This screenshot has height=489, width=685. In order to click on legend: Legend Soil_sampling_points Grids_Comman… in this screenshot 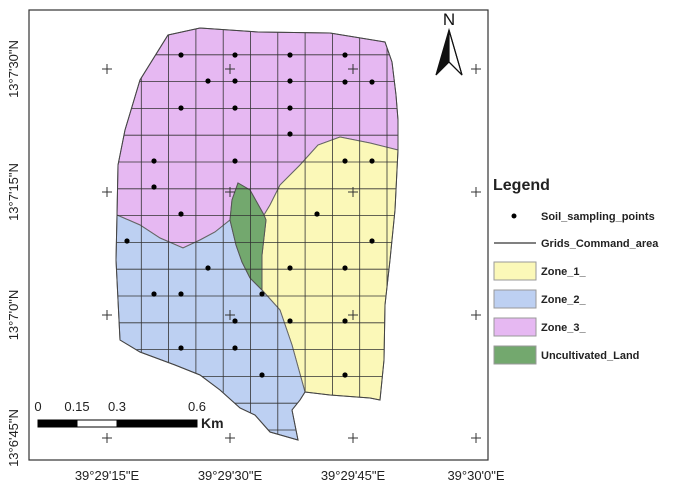, I will do `click(576, 271)`.